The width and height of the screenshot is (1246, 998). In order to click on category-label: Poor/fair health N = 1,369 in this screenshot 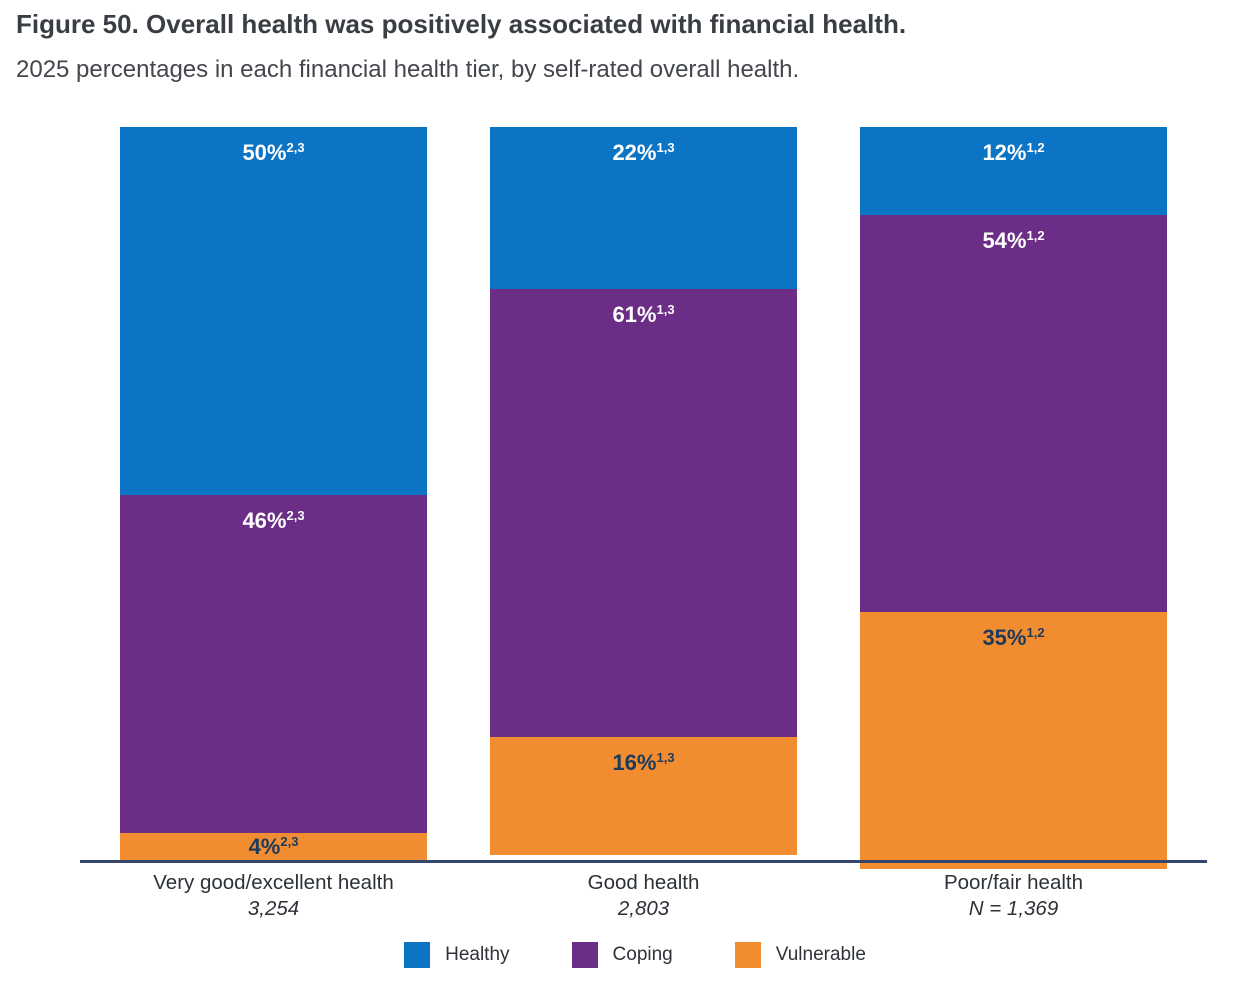, I will do `click(1014, 896)`.